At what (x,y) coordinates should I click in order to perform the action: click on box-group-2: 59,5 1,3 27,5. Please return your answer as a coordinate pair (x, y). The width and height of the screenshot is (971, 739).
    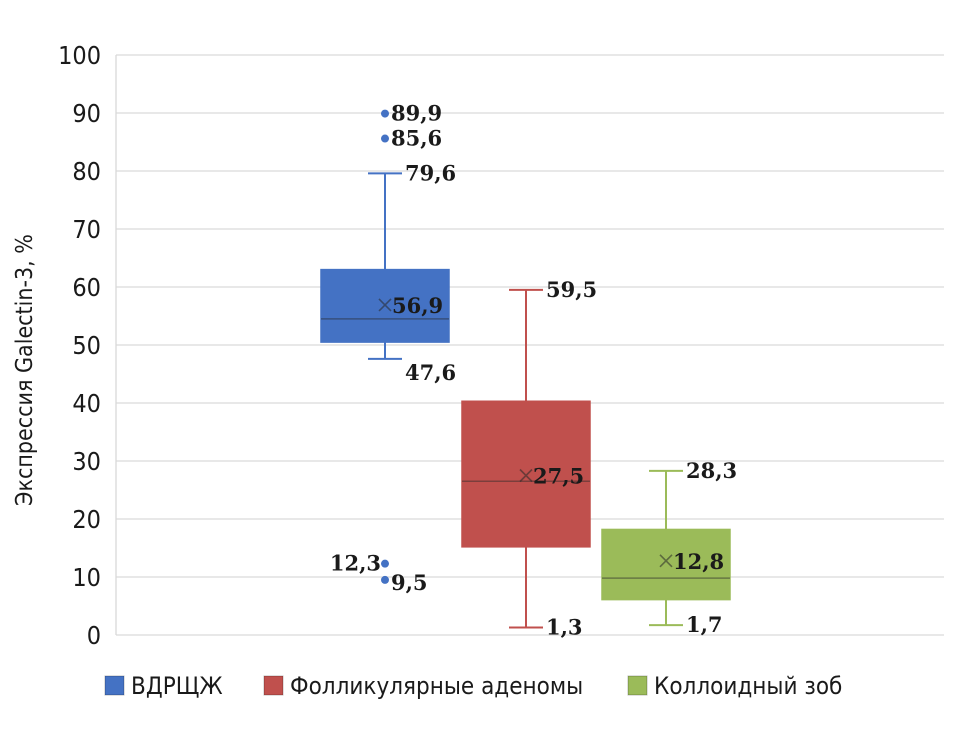
    Looking at the image, I should click on (529, 458).